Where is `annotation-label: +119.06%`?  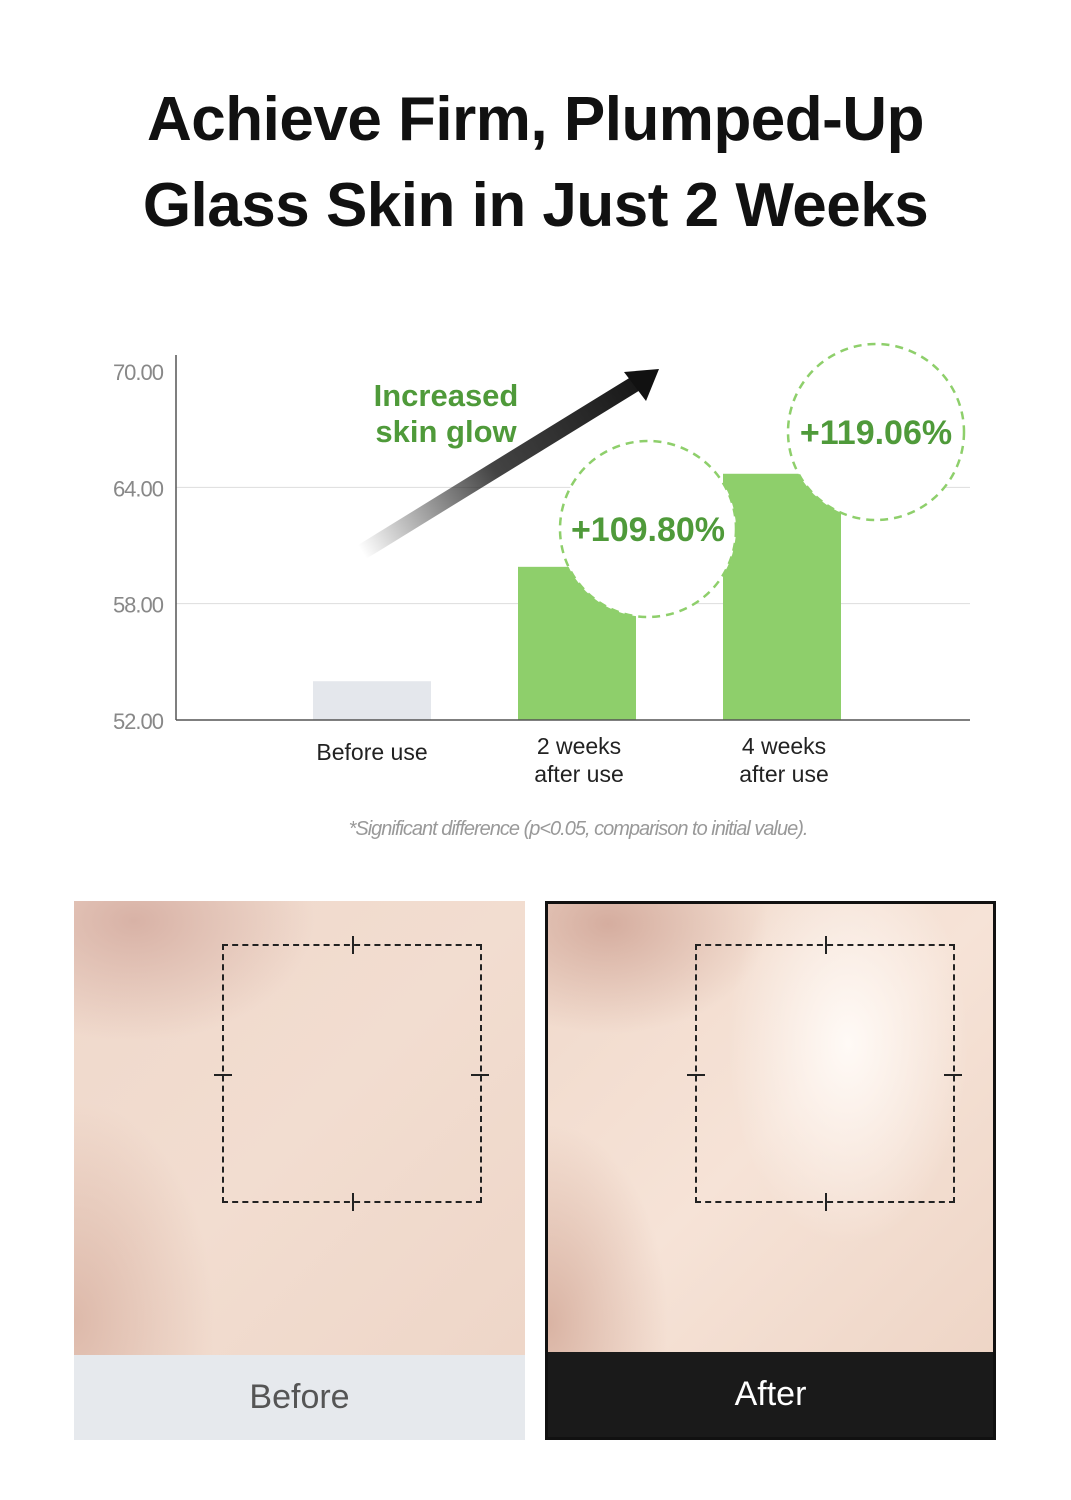 annotation-label: +119.06% is located at coordinates (876, 433).